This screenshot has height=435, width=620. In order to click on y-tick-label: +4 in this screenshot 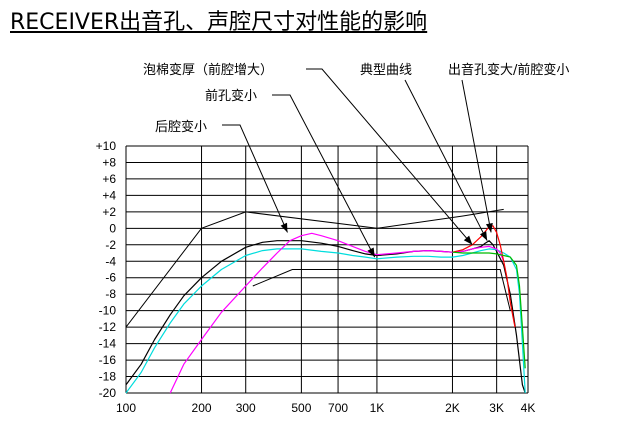, I will do `click(109, 195)`.